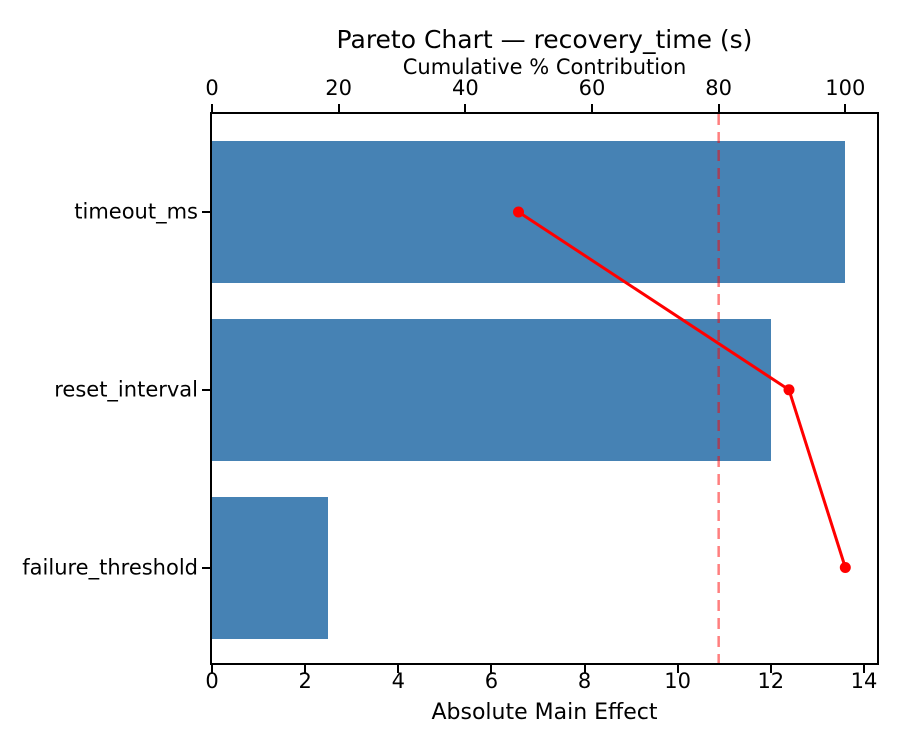  What do you see at coordinates (305, 681) in the screenshot?
I see `bottom-axis-tick-label: 2` at bounding box center [305, 681].